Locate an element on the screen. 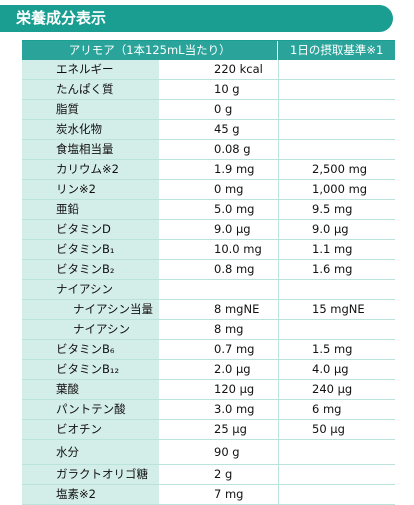 This screenshot has height=505, width=414. table-header: アリモア（1本125mL当たり） 1日の摂取基準※1 is located at coordinates (208, 50).